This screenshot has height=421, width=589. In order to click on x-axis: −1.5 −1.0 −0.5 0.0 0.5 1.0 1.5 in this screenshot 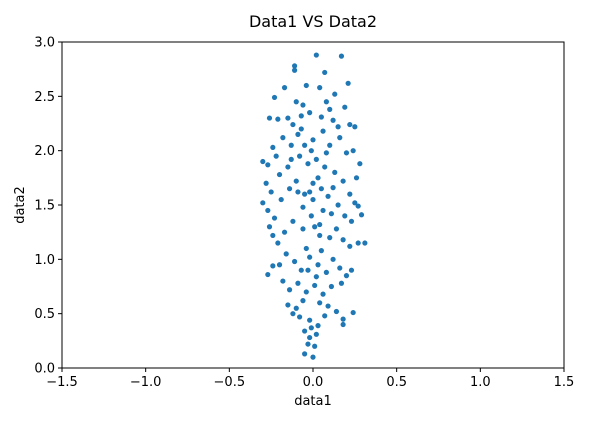, I will do `click(310, 379)`.